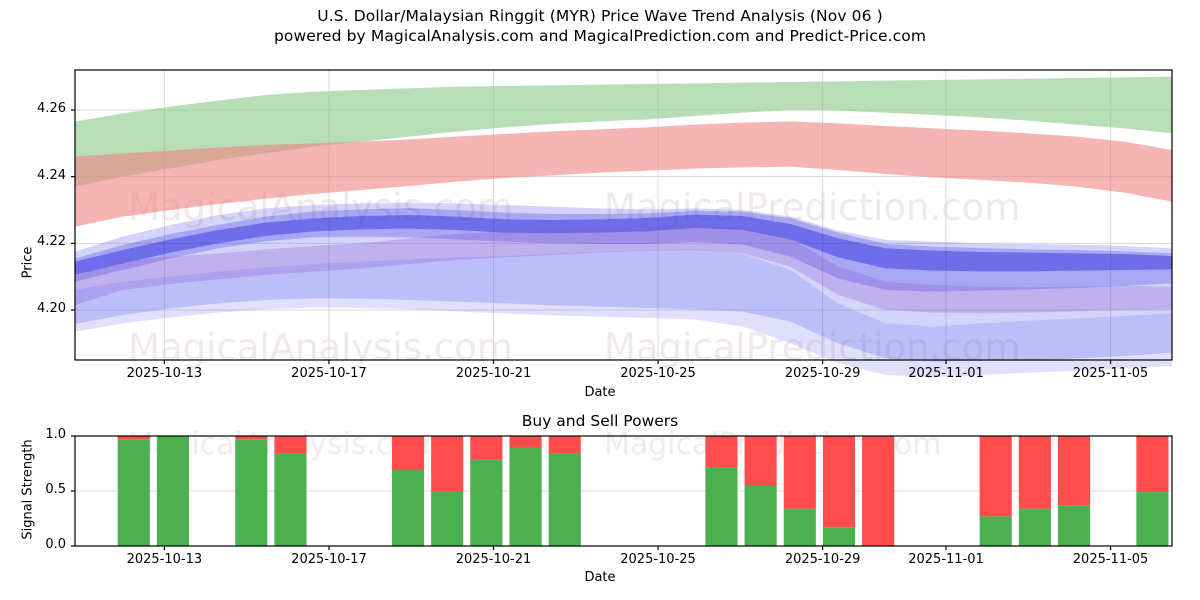 The height and width of the screenshot is (600, 1200). What do you see at coordinates (329, 373) in the screenshot?
I see `price-x-tick-label: 2025-10-17` at bounding box center [329, 373].